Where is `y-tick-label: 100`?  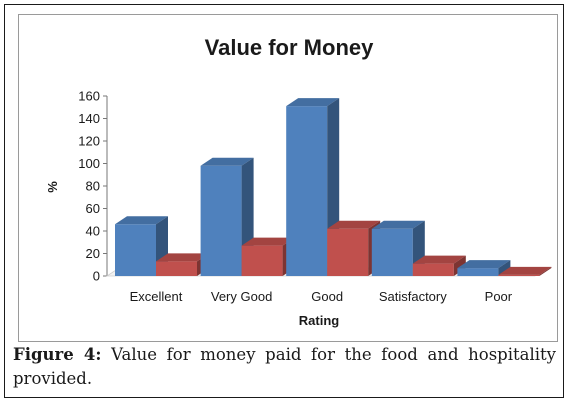
y-tick-label: 100 is located at coordinates (89, 163).